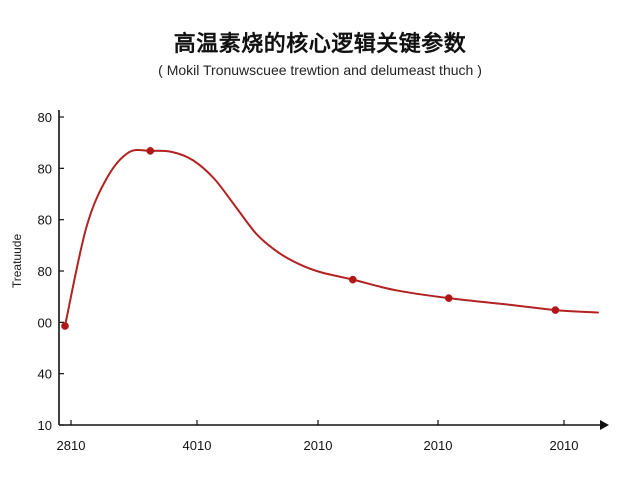 The image size is (640, 480). I want to click on x-tick-label: 4010, so click(197, 445).